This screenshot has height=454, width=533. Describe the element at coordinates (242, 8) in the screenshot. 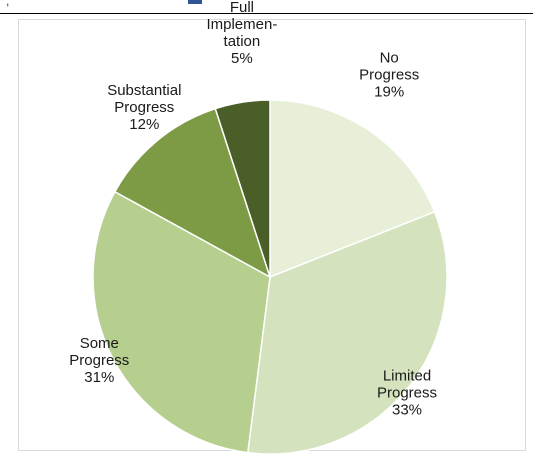

I see `slice-label-line: Full` at that location.